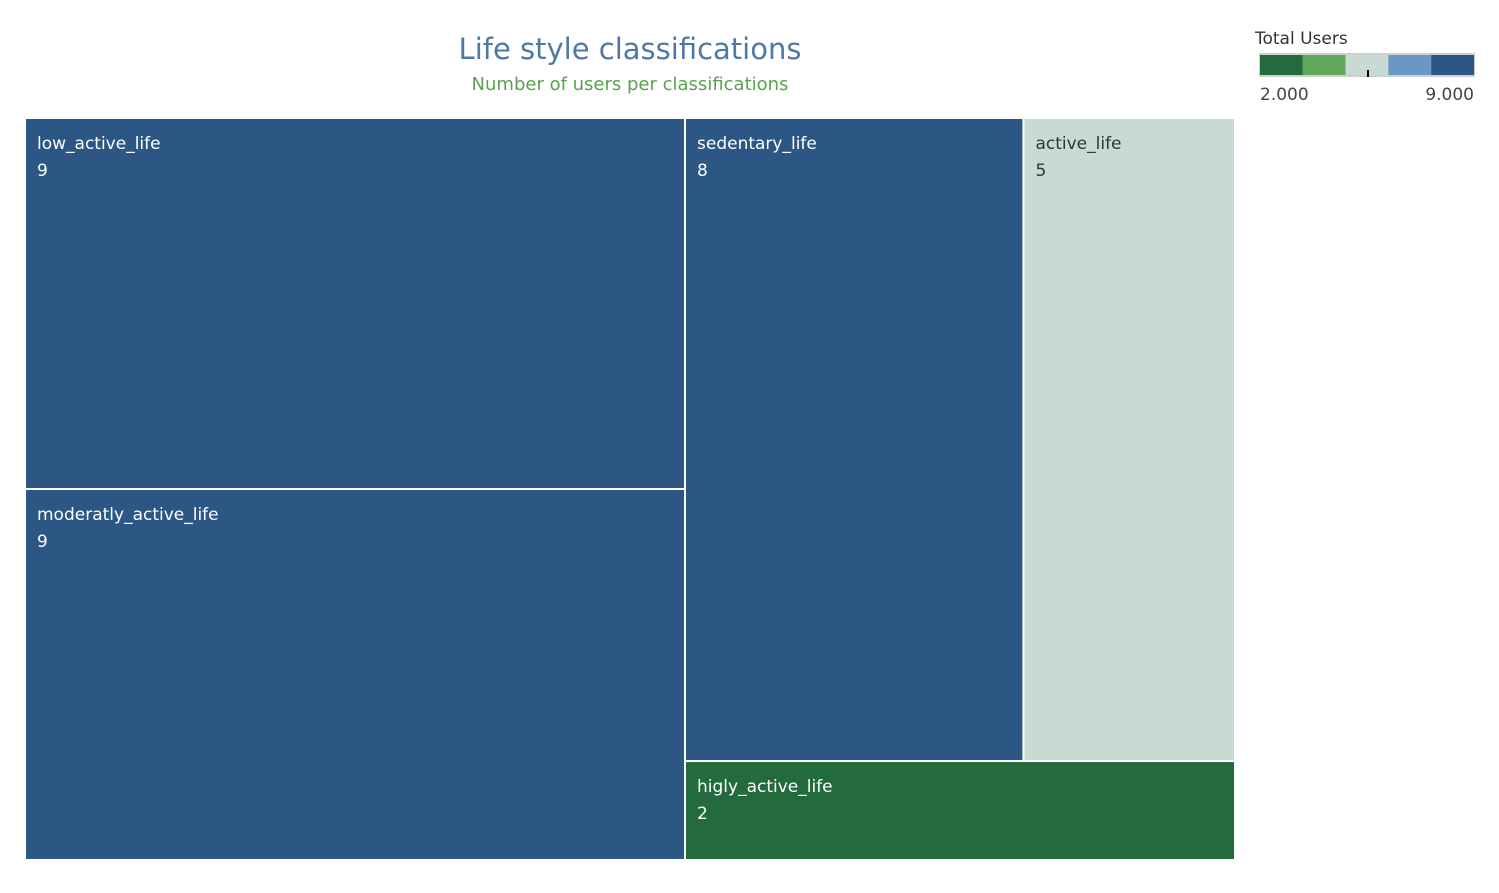  What do you see at coordinates (1078, 144) in the screenshot?
I see `tile-category-label: active_life` at bounding box center [1078, 144].